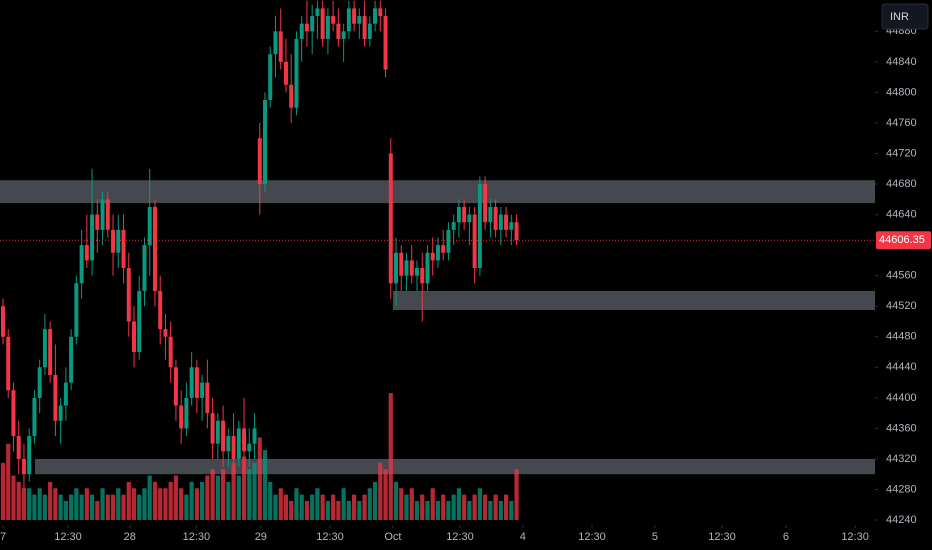 The image size is (932, 550). I want to click on zone, so click(437, 192).